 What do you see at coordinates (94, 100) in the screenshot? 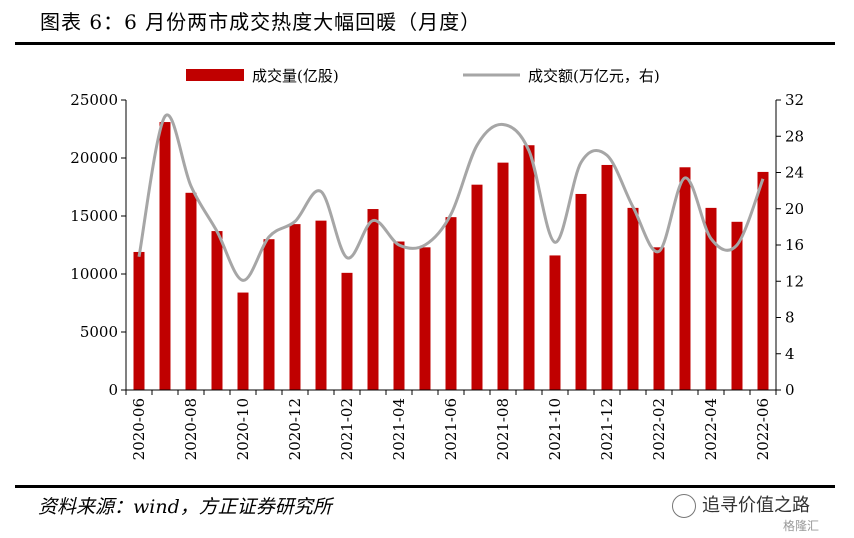
I see `y-left-tick-label: 25000` at bounding box center [94, 100].